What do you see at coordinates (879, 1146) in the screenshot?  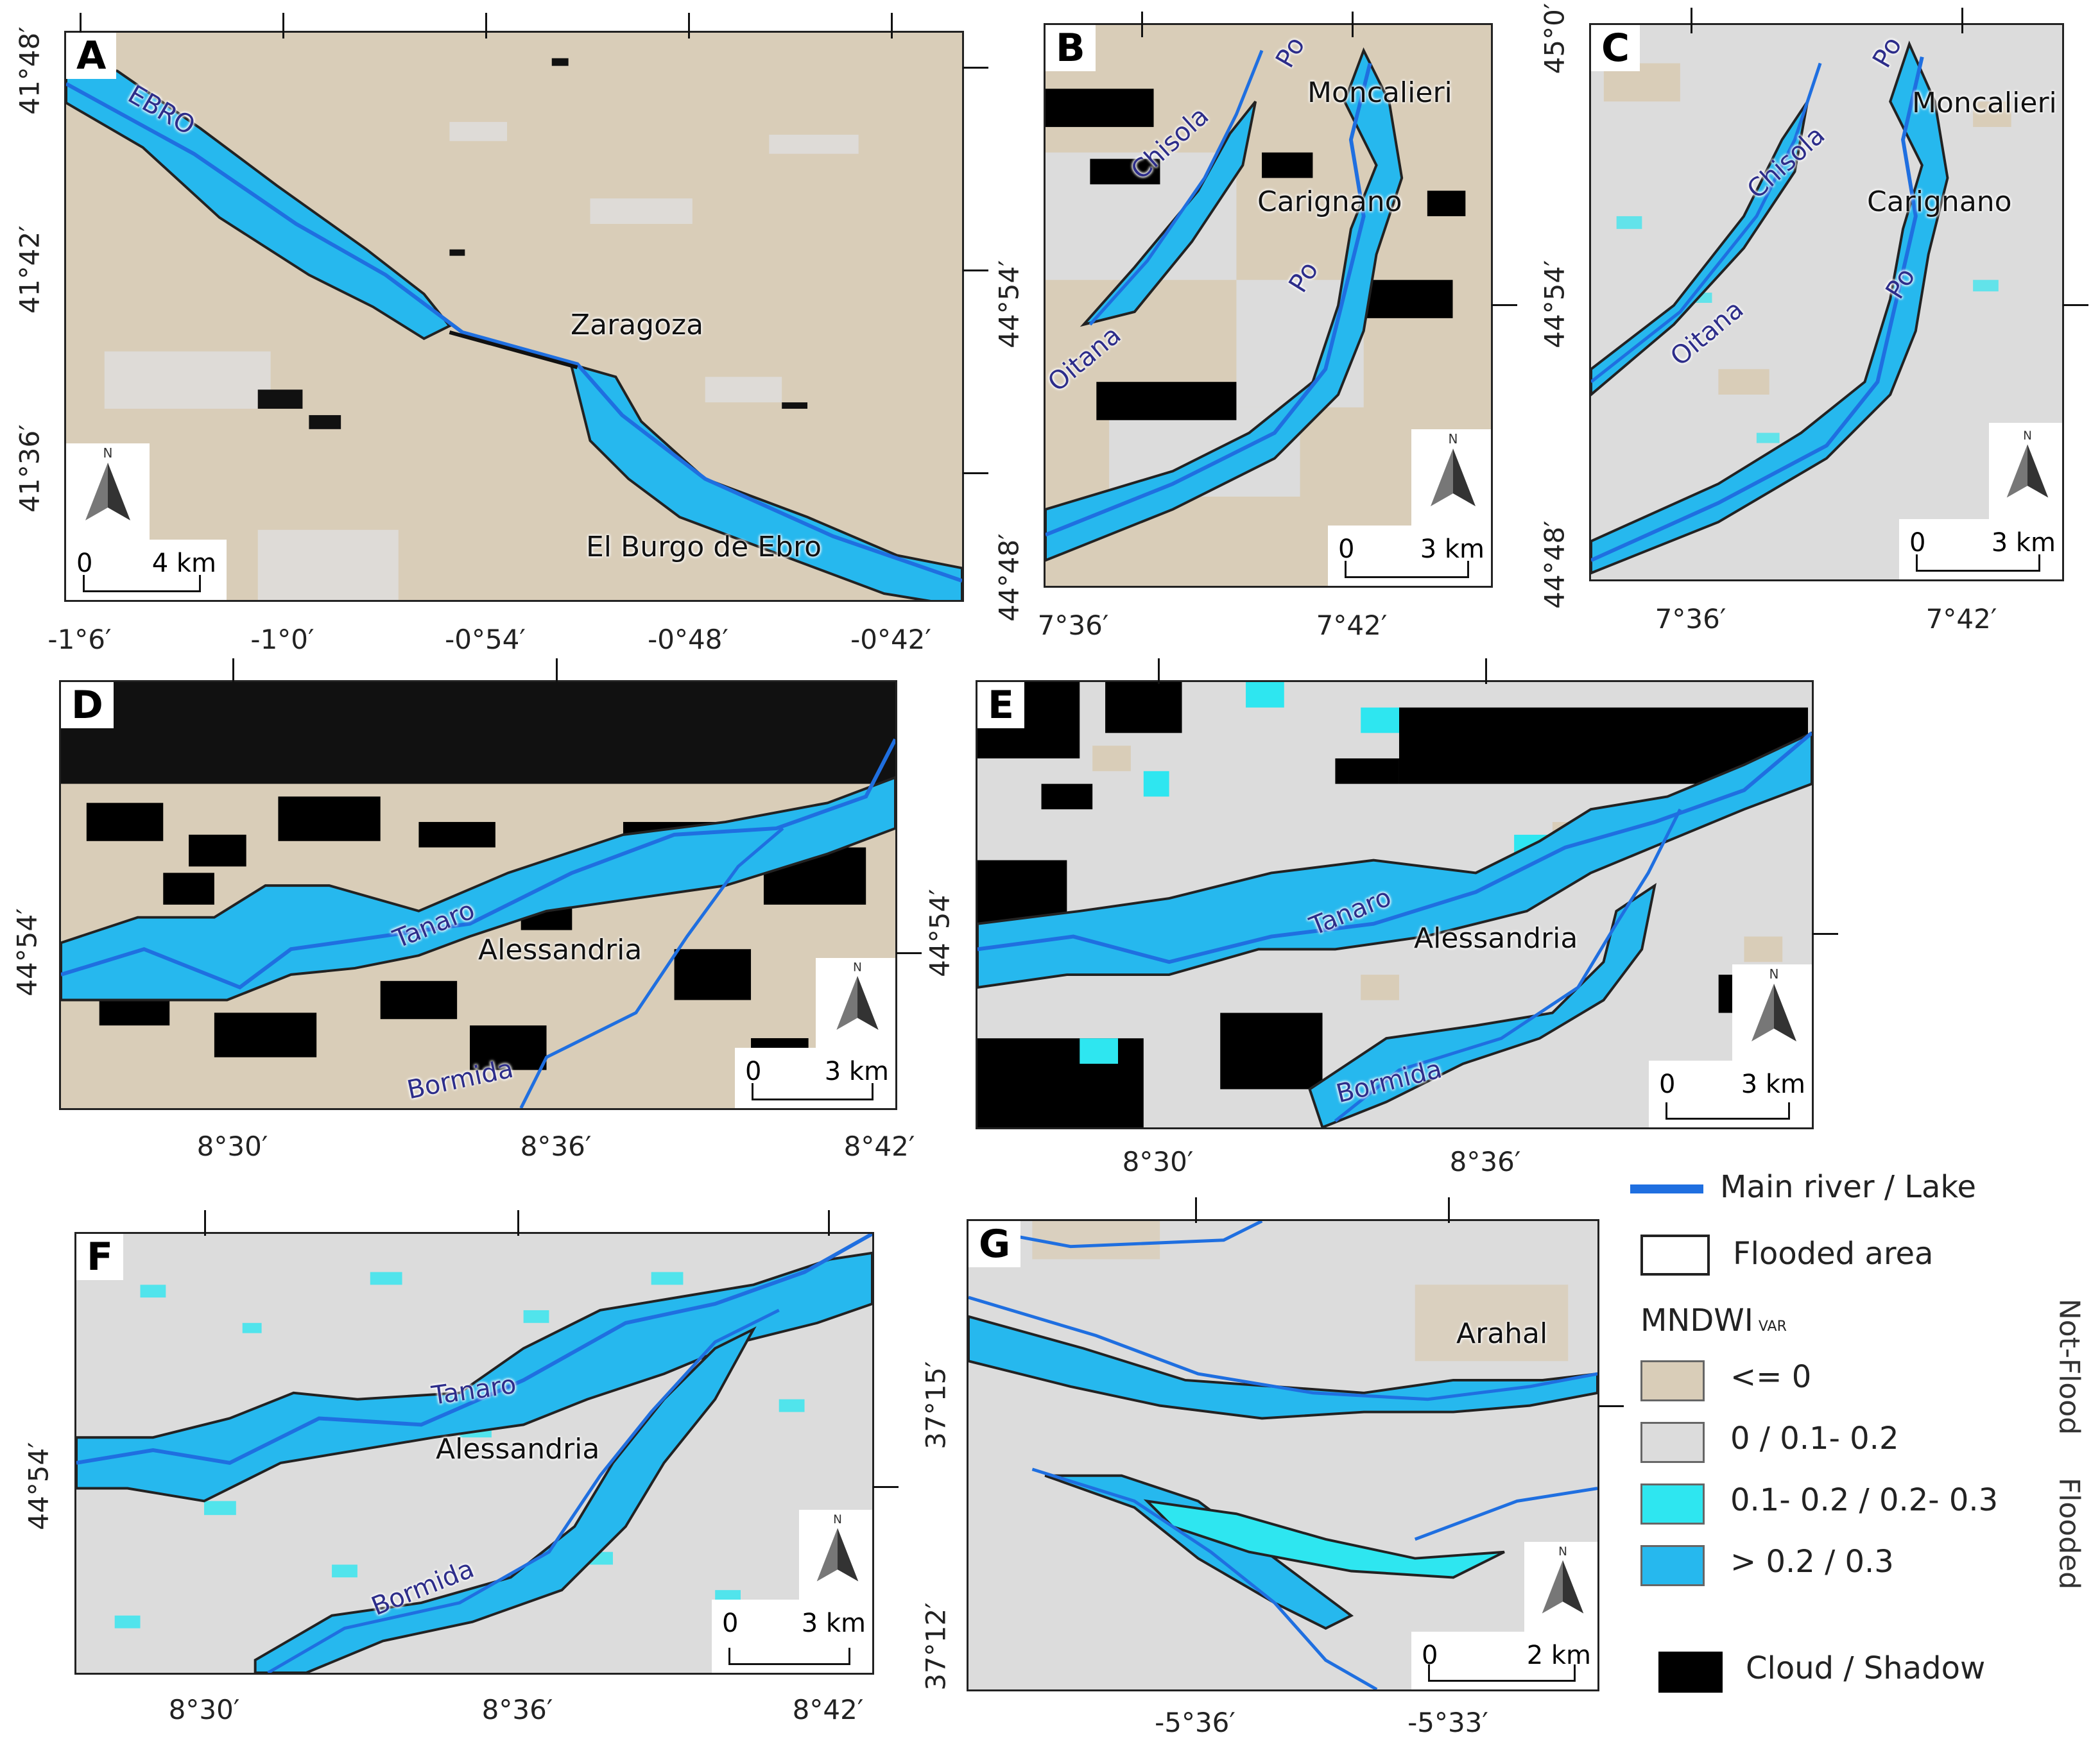 I see `x-tick-label: 8°42′` at bounding box center [879, 1146].